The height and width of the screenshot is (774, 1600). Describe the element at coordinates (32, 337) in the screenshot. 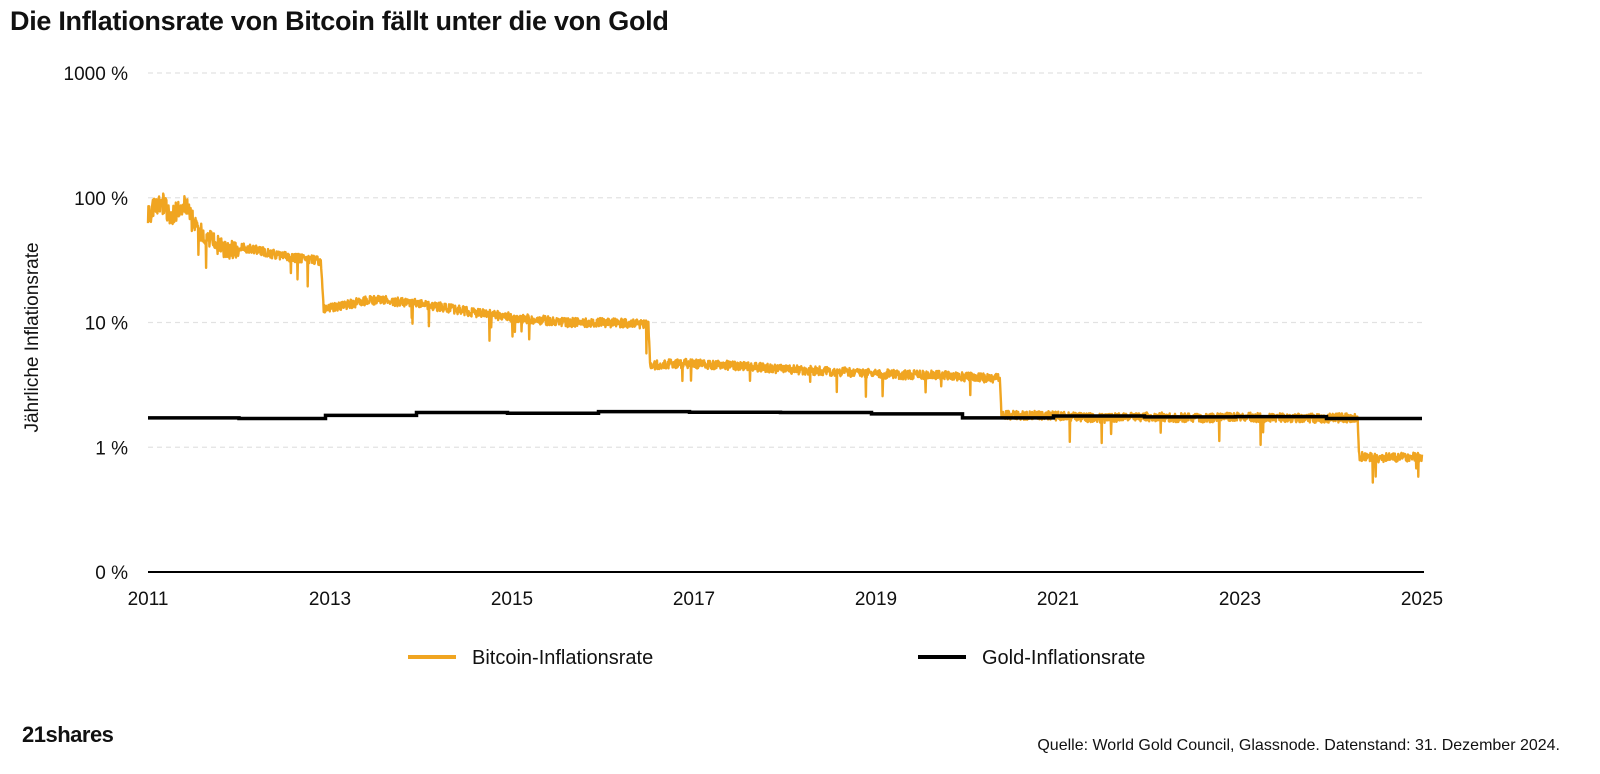

I see `y-axis-title: Jährliche Inflationsrate` at that location.